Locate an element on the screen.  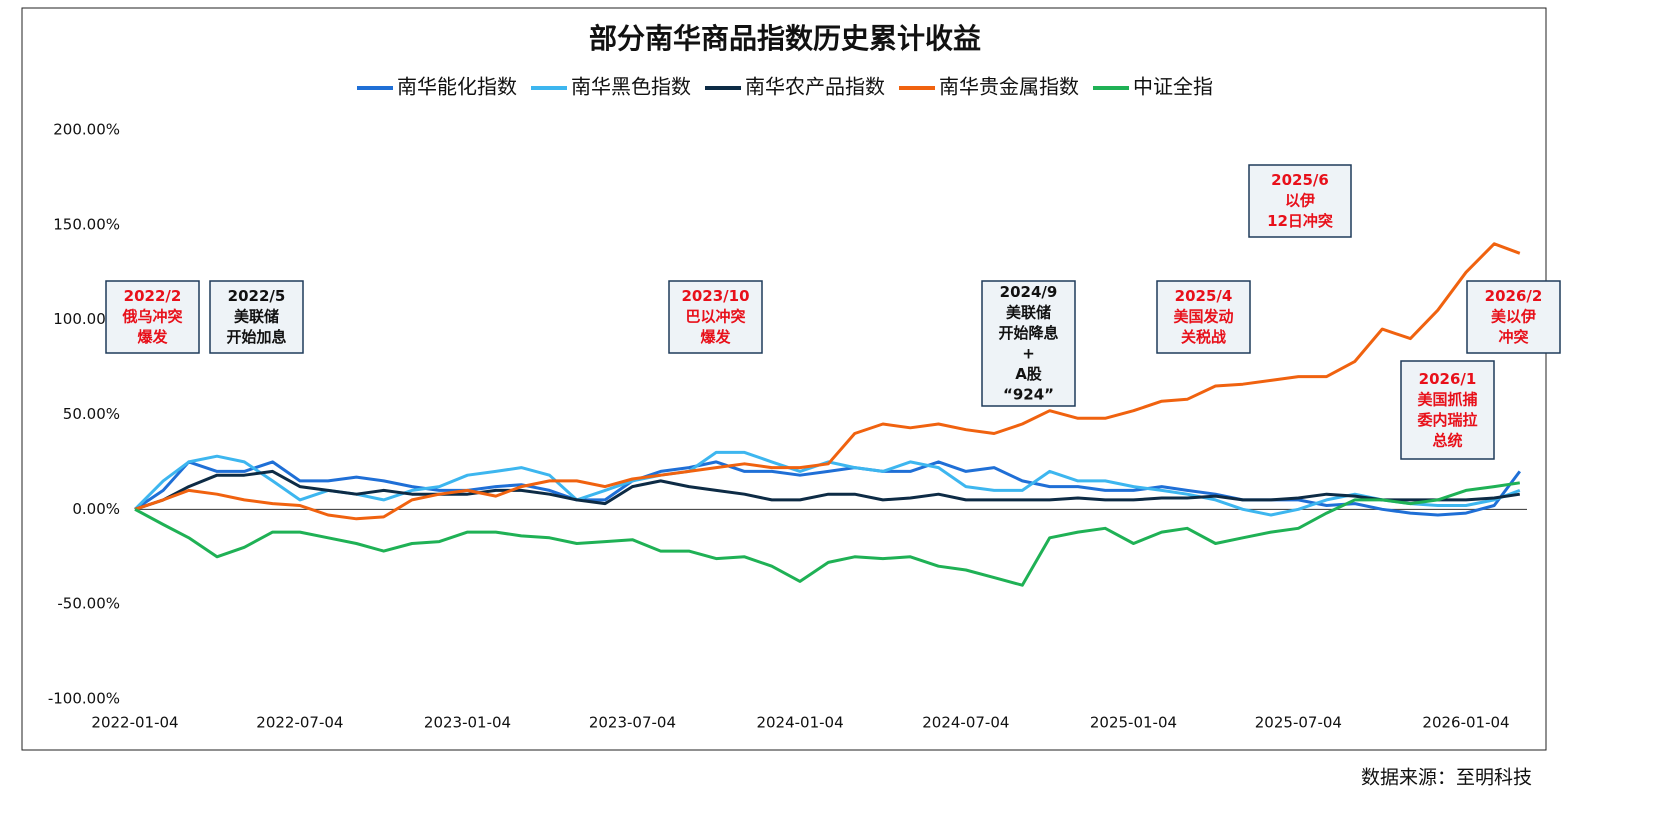
annotation-text: 2023/10 is located at coordinates (715, 296).